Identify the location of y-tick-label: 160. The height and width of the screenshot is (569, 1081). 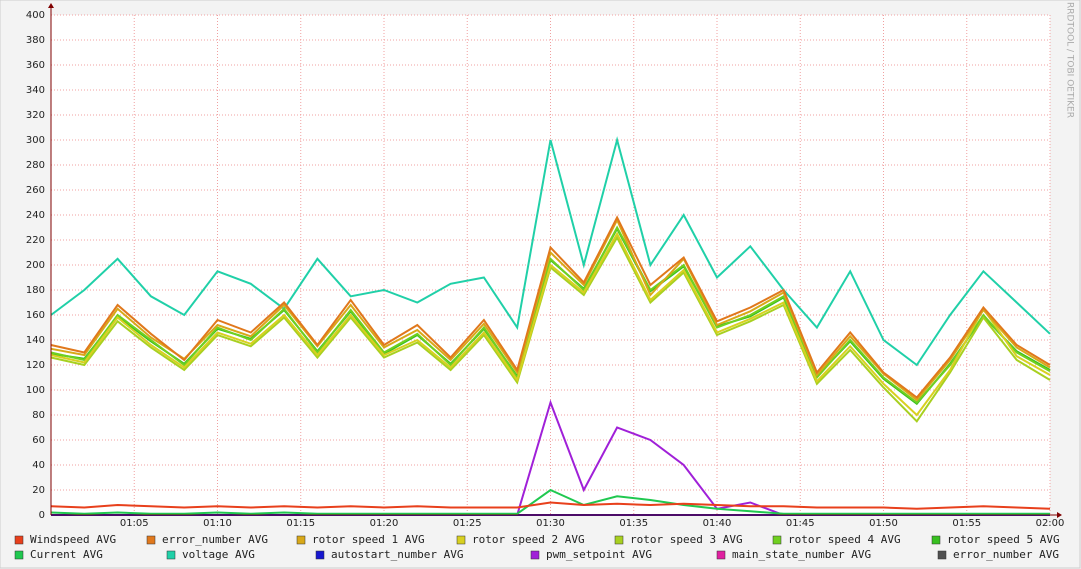
(35, 315).